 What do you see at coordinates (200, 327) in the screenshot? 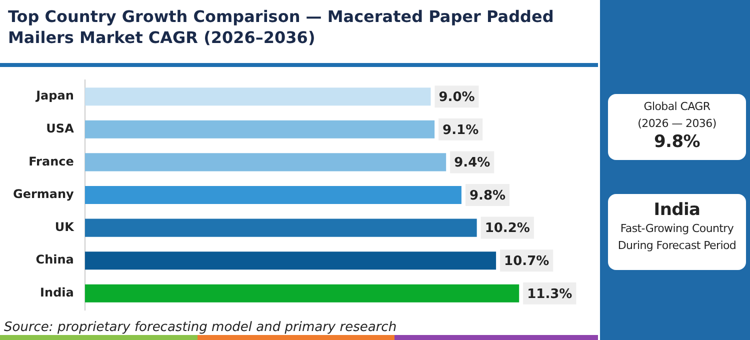
I see `source-note: Source: proprietary forecasting model and primary research` at bounding box center [200, 327].